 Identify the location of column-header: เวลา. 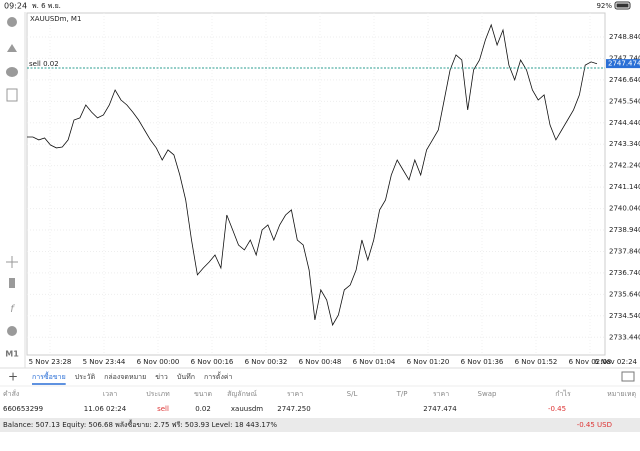
(110, 394).